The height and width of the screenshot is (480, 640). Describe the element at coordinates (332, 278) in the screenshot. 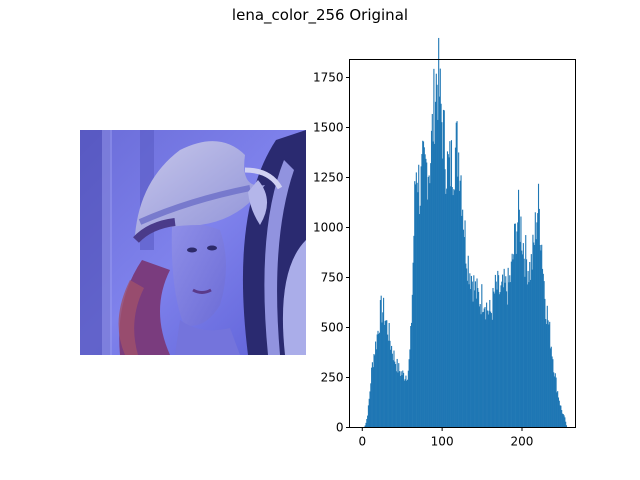

I see `y-tick-label: 750` at that location.